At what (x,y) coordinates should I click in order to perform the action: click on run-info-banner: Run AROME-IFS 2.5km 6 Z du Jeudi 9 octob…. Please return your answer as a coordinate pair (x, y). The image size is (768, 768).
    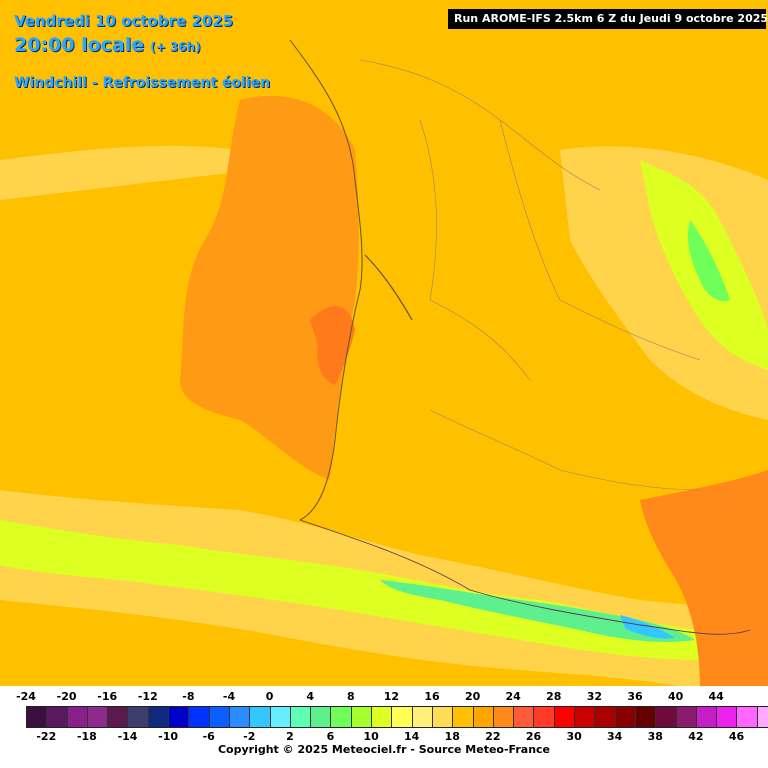
    Looking at the image, I should click on (608, 19).